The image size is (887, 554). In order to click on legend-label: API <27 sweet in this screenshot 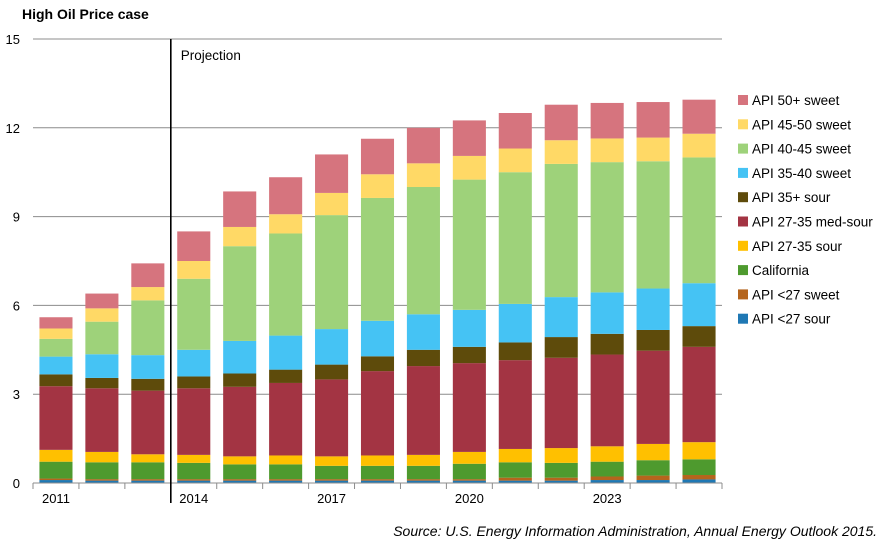, I will do `click(796, 294)`.